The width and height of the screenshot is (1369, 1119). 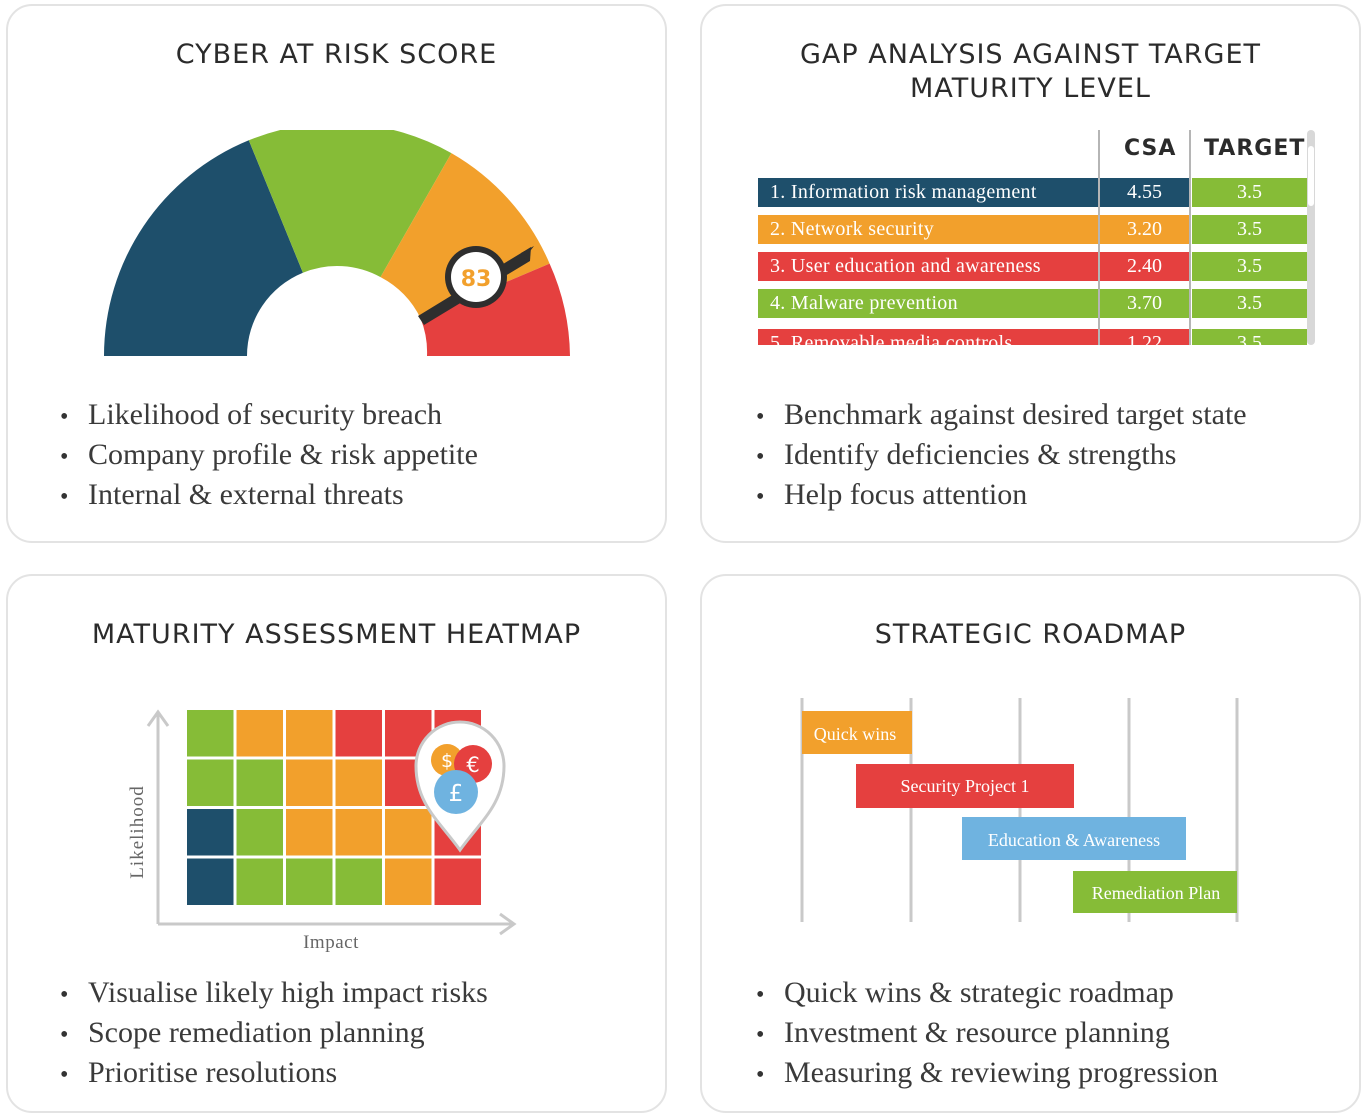 I want to click on list-item: Help focus attention, so click(x=1001, y=496).